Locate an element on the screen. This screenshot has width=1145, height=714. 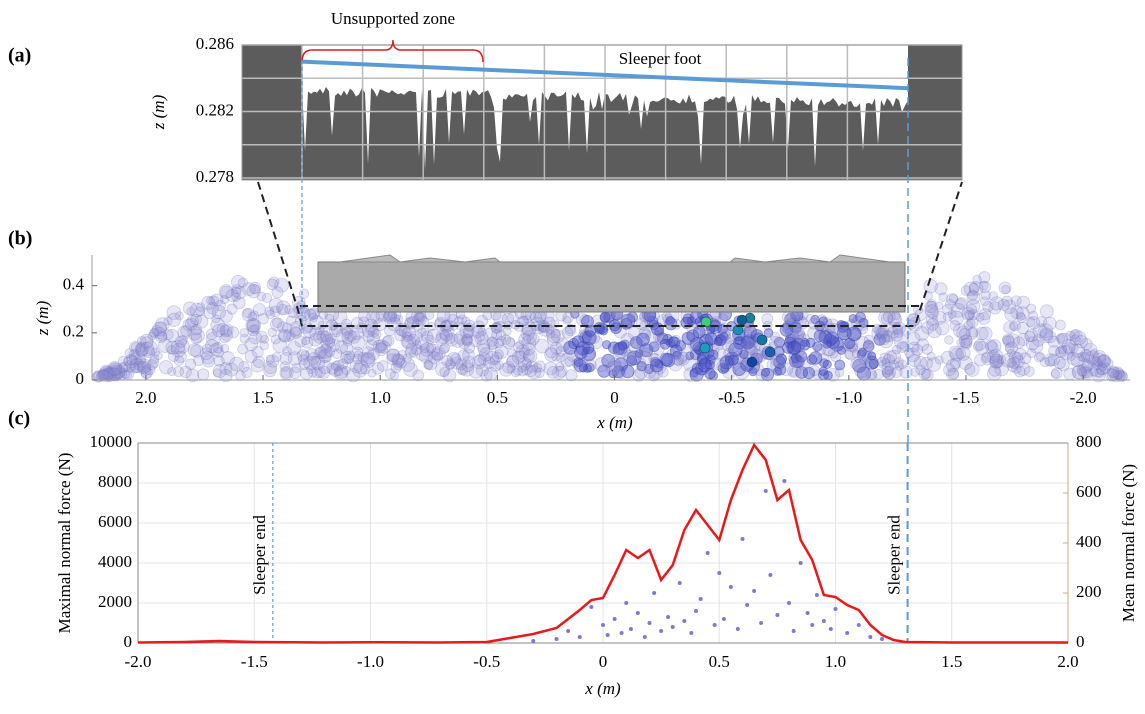
y2-tick-label: 0 is located at coordinates (1080, 641).